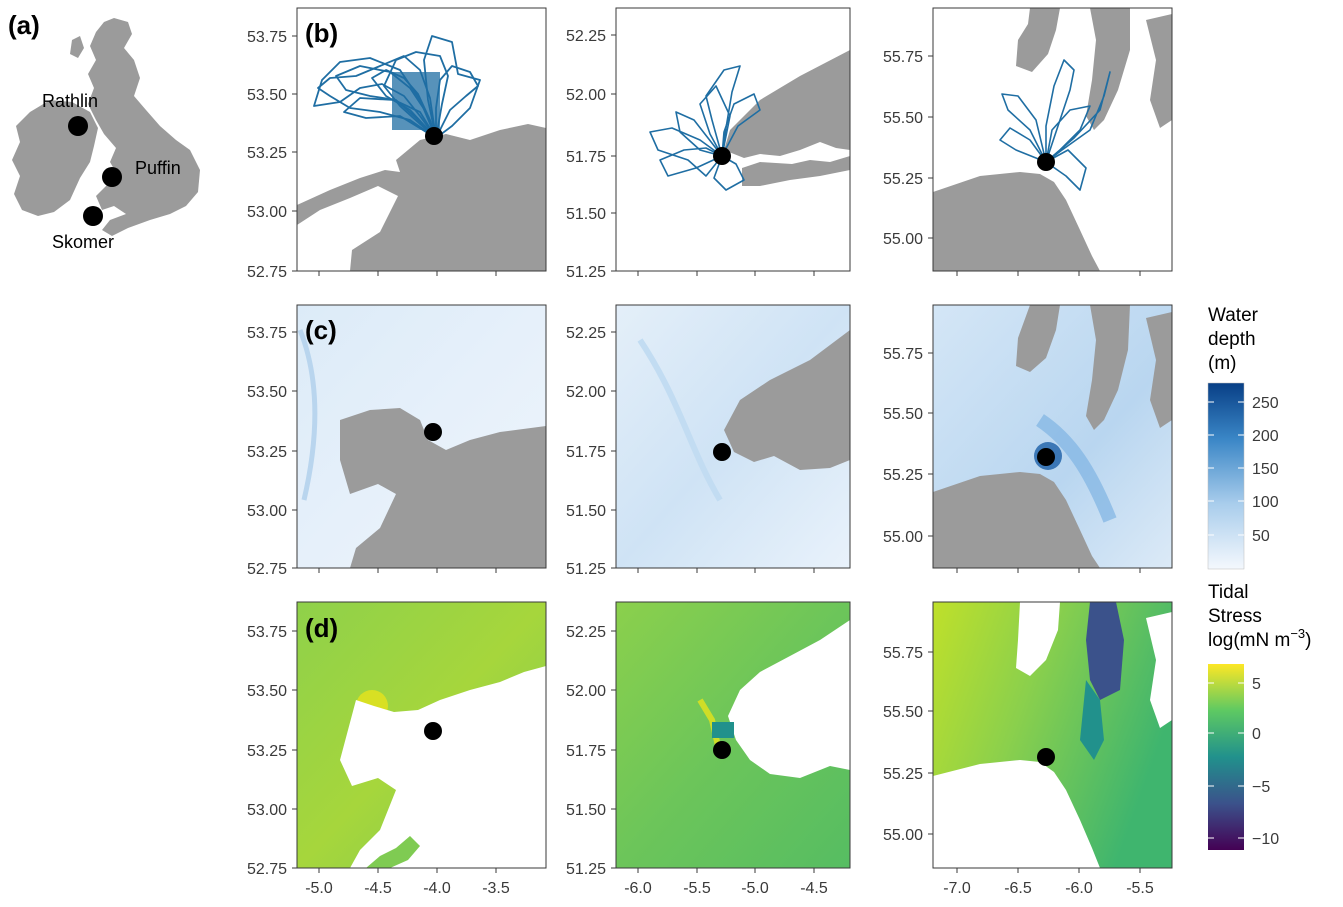 This screenshot has height=907, width=1343. Describe the element at coordinates (814, 888) in the screenshot. I see `x-tick: -4.5` at that location.